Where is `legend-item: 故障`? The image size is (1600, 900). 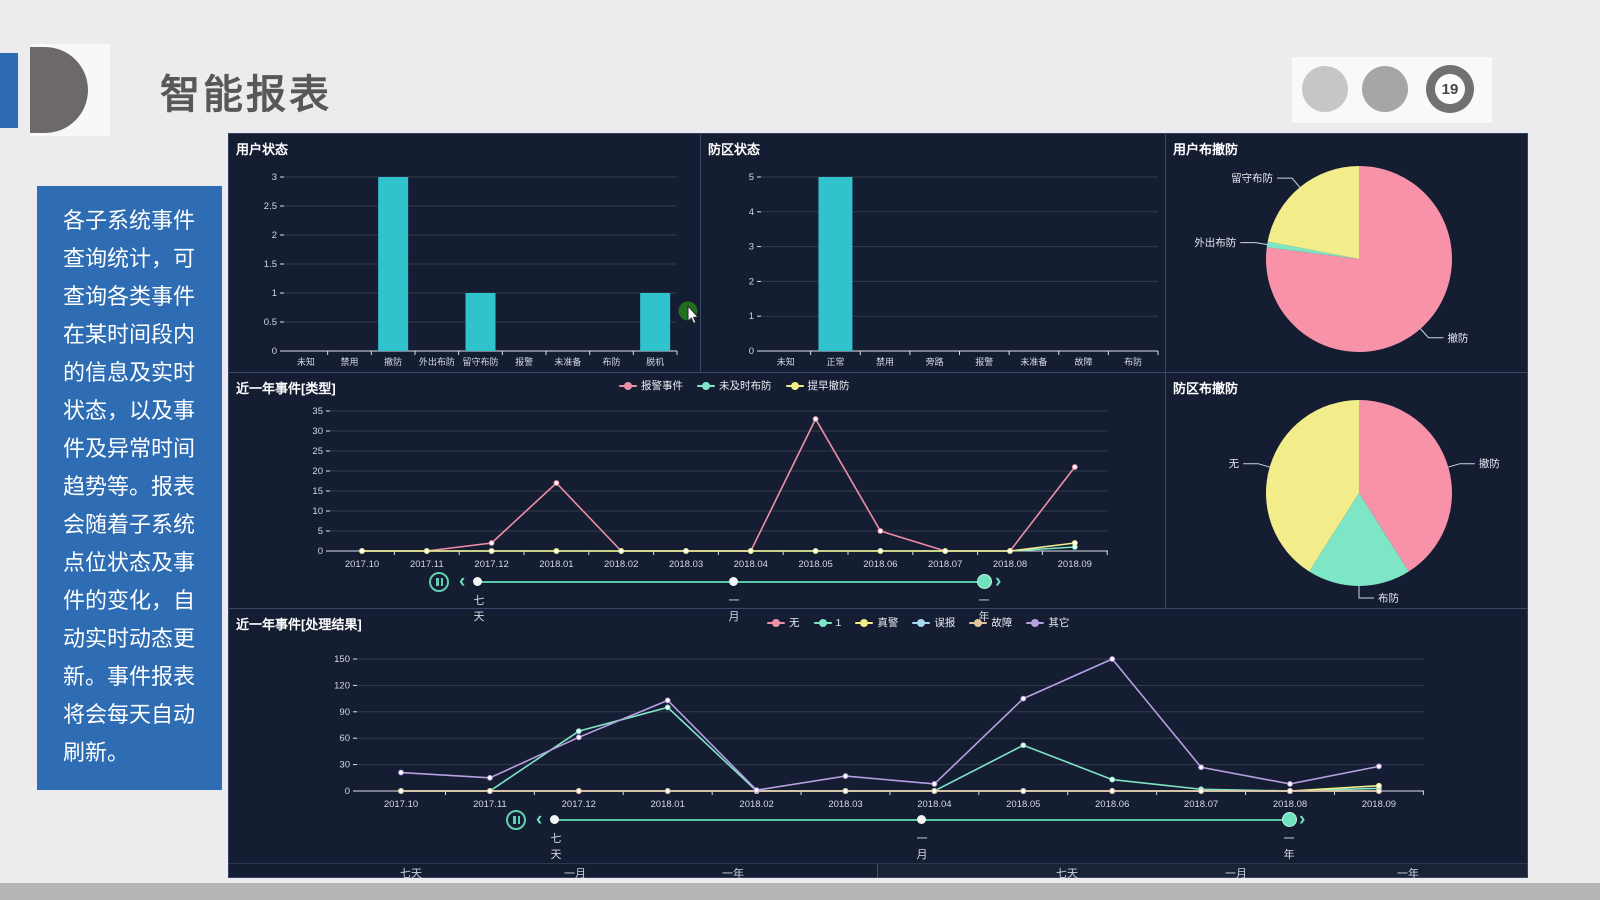 legend-item: 故障 is located at coordinates (990, 622).